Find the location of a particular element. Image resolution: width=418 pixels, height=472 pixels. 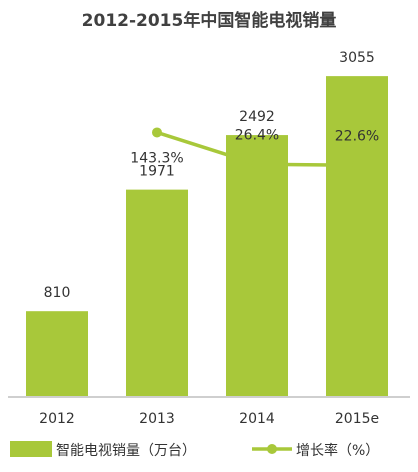

x-tick-label-2012: 2012 is located at coordinates (57, 419).